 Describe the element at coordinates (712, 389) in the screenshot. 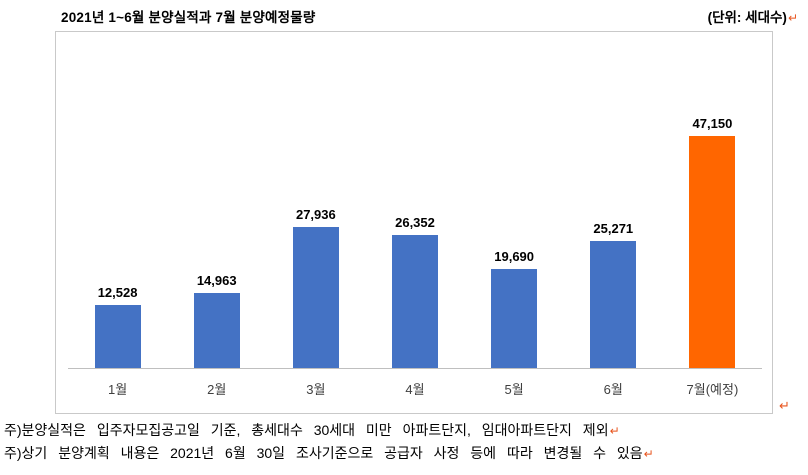

I see `x-axis-label: 7월(예정)` at that location.